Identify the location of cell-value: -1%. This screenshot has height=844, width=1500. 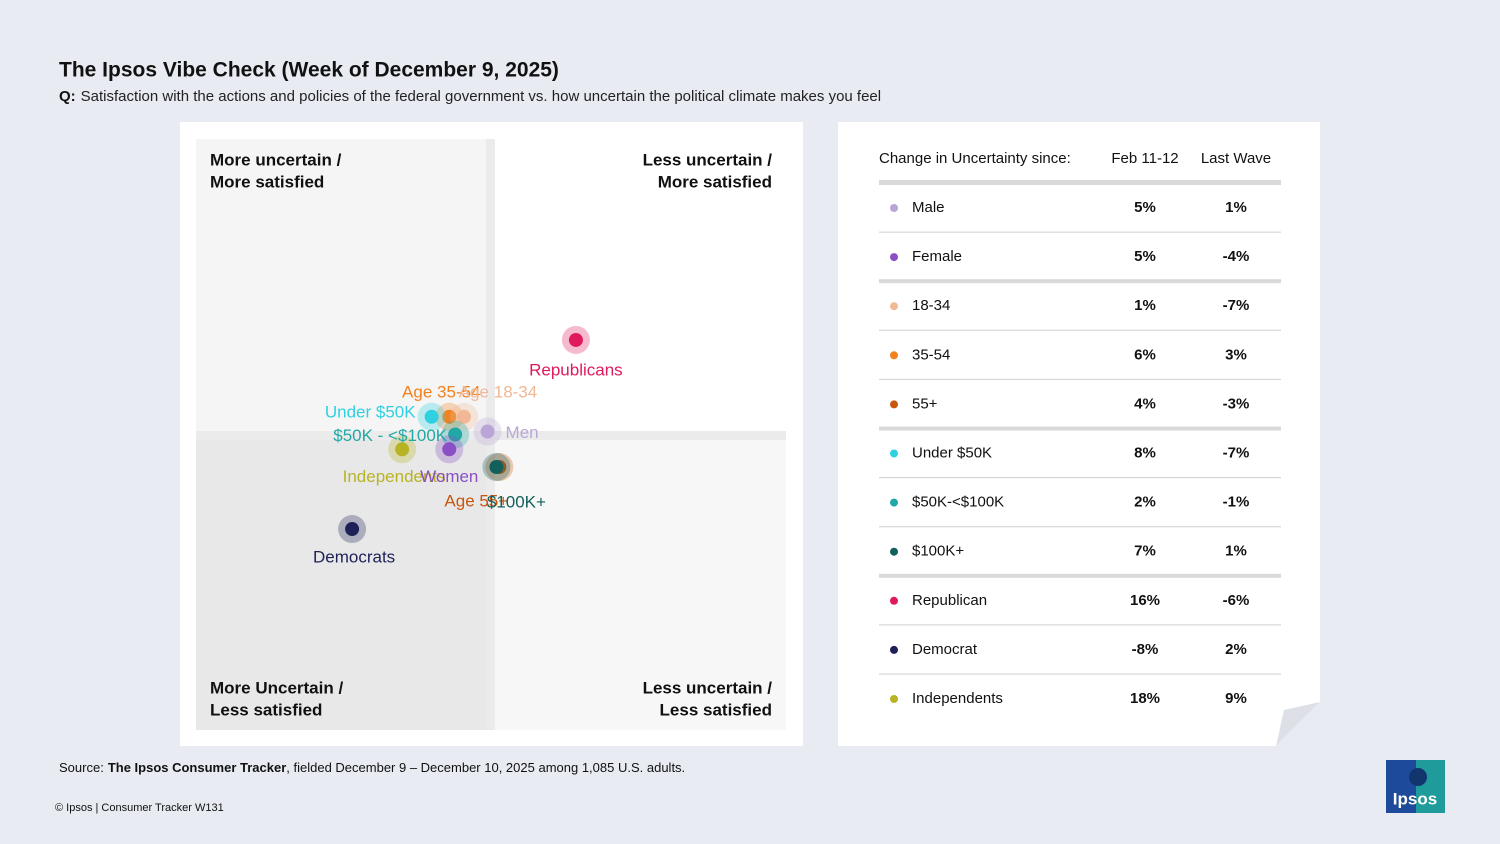
(1236, 502).